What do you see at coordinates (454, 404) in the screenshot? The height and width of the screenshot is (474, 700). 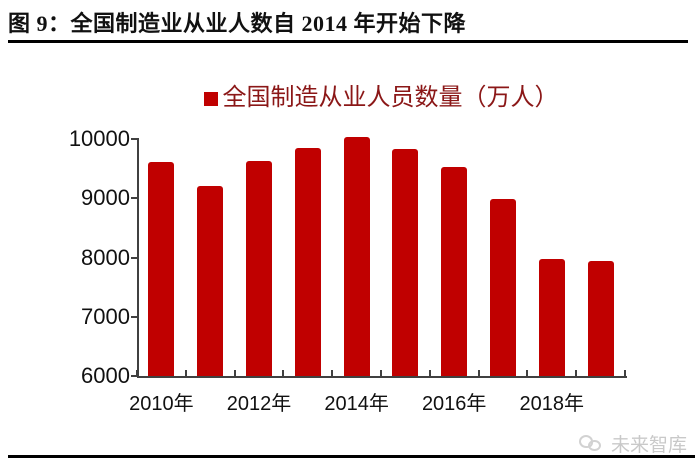 I see `x-axis-tick-label: 2016年` at bounding box center [454, 404].